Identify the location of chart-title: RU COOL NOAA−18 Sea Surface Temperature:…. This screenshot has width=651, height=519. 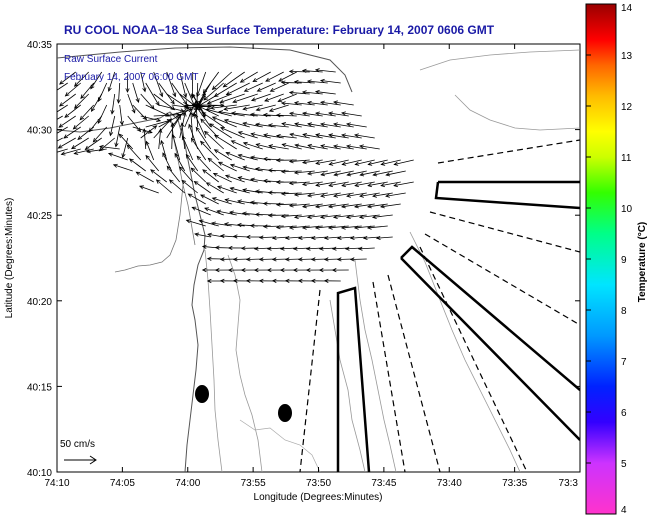
(279, 30).